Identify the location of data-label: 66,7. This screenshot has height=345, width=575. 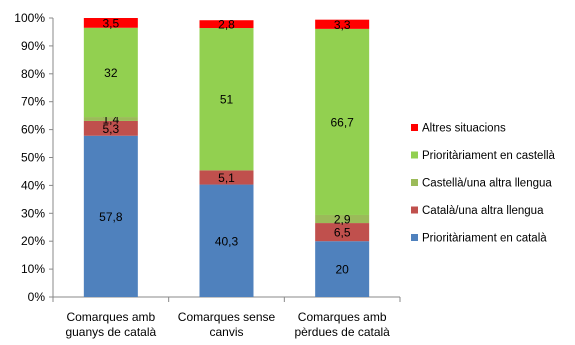
(342, 122).